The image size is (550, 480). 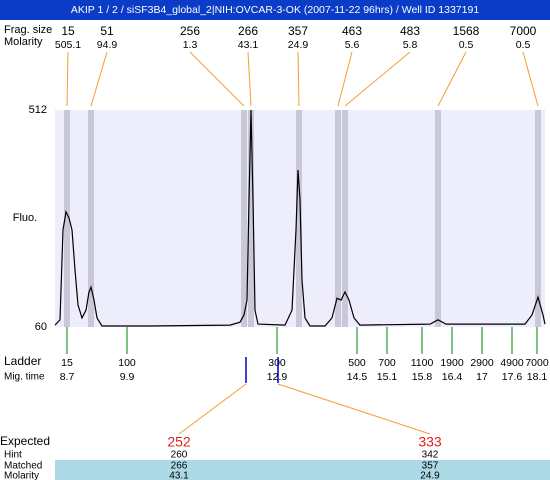 What do you see at coordinates (179, 442) in the screenshot?
I see `expected-value: 252` at bounding box center [179, 442].